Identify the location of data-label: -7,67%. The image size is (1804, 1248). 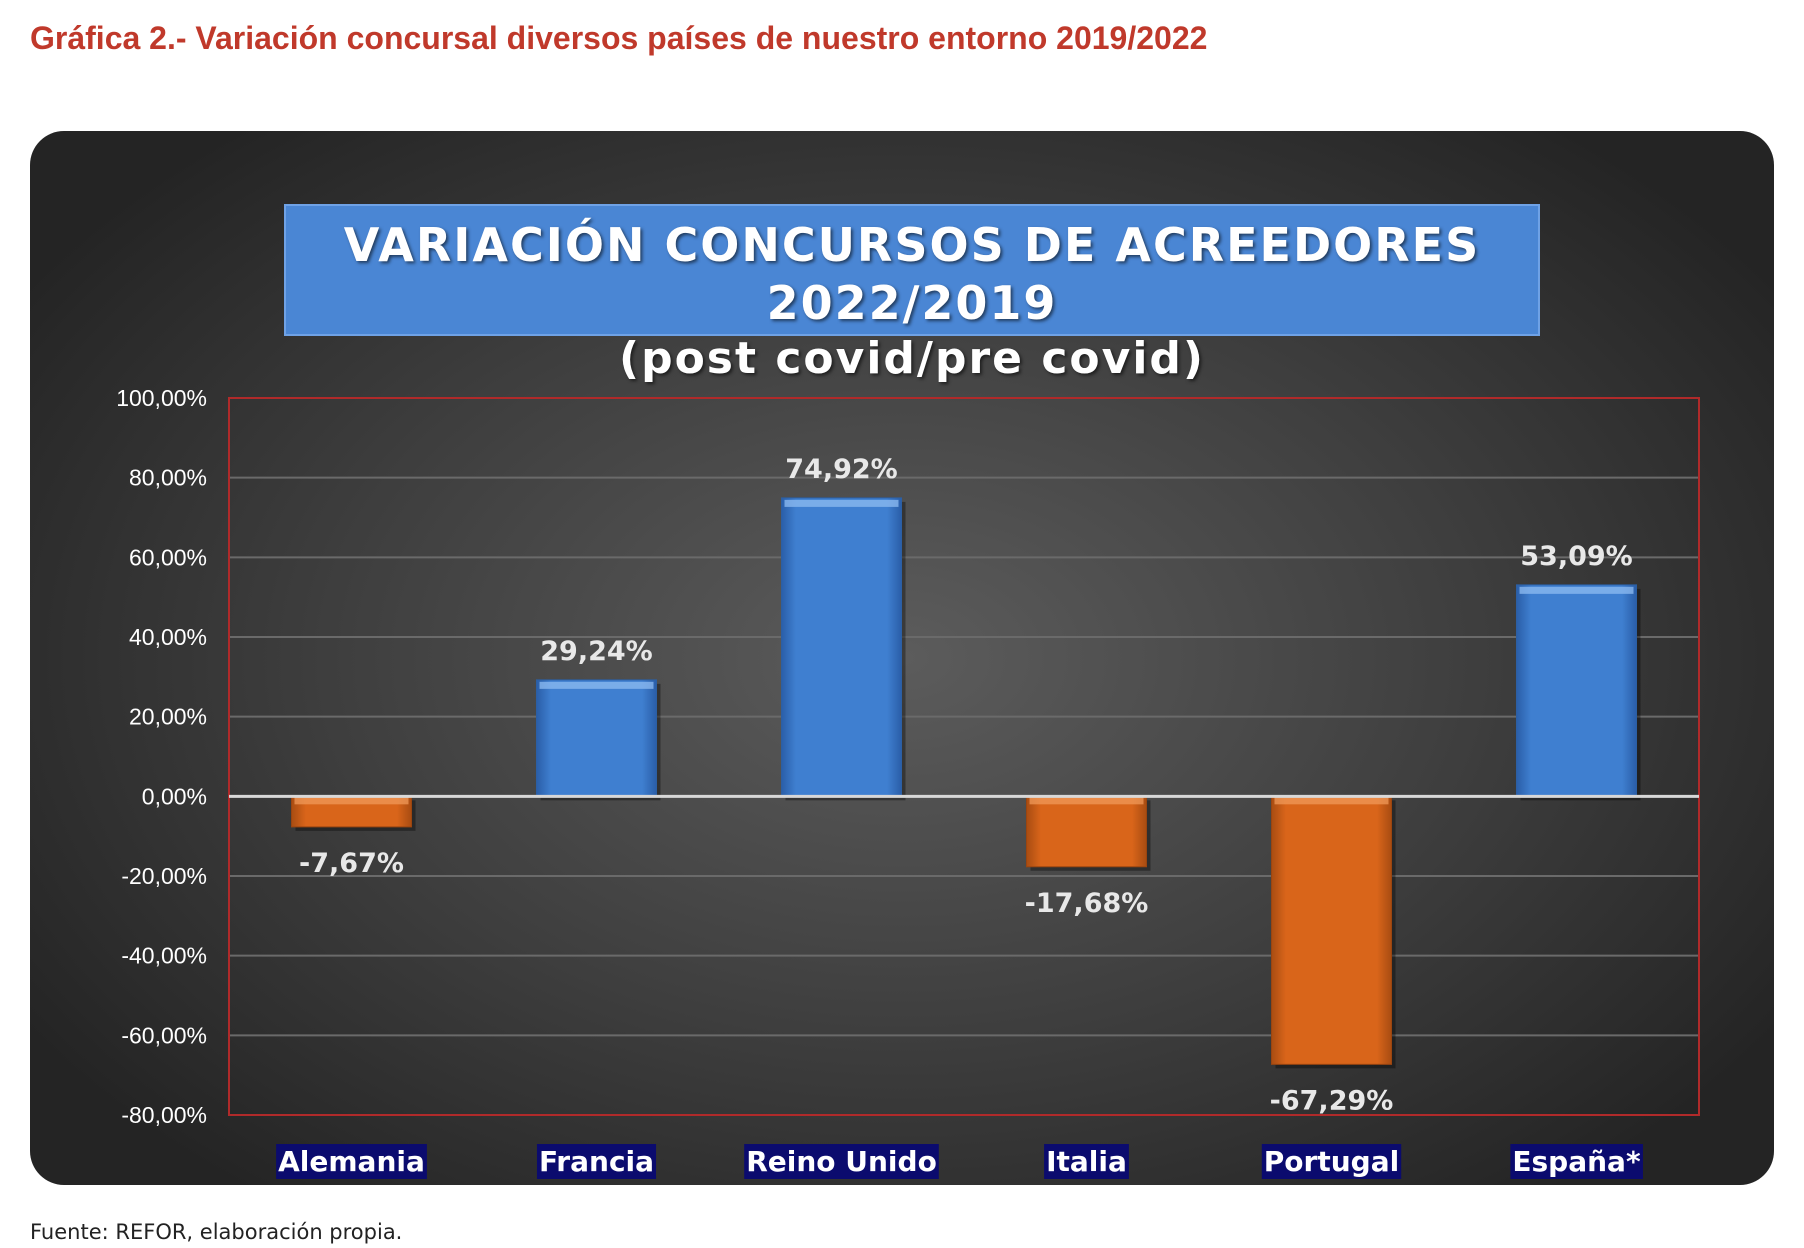
(351, 863).